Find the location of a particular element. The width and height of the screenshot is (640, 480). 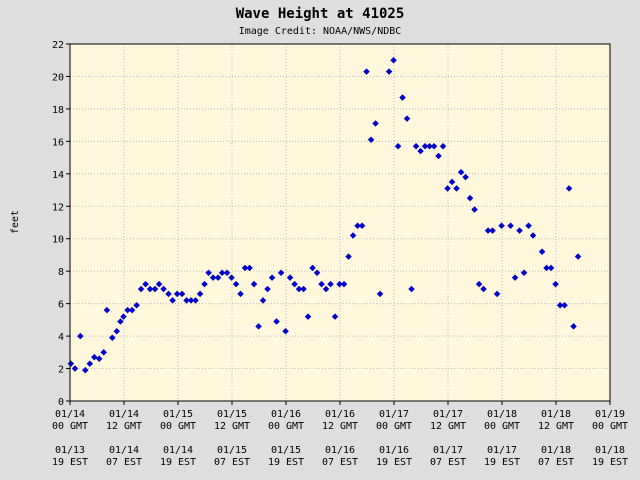

x-tick-label: 01/15 is located at coordinates (286, 450).